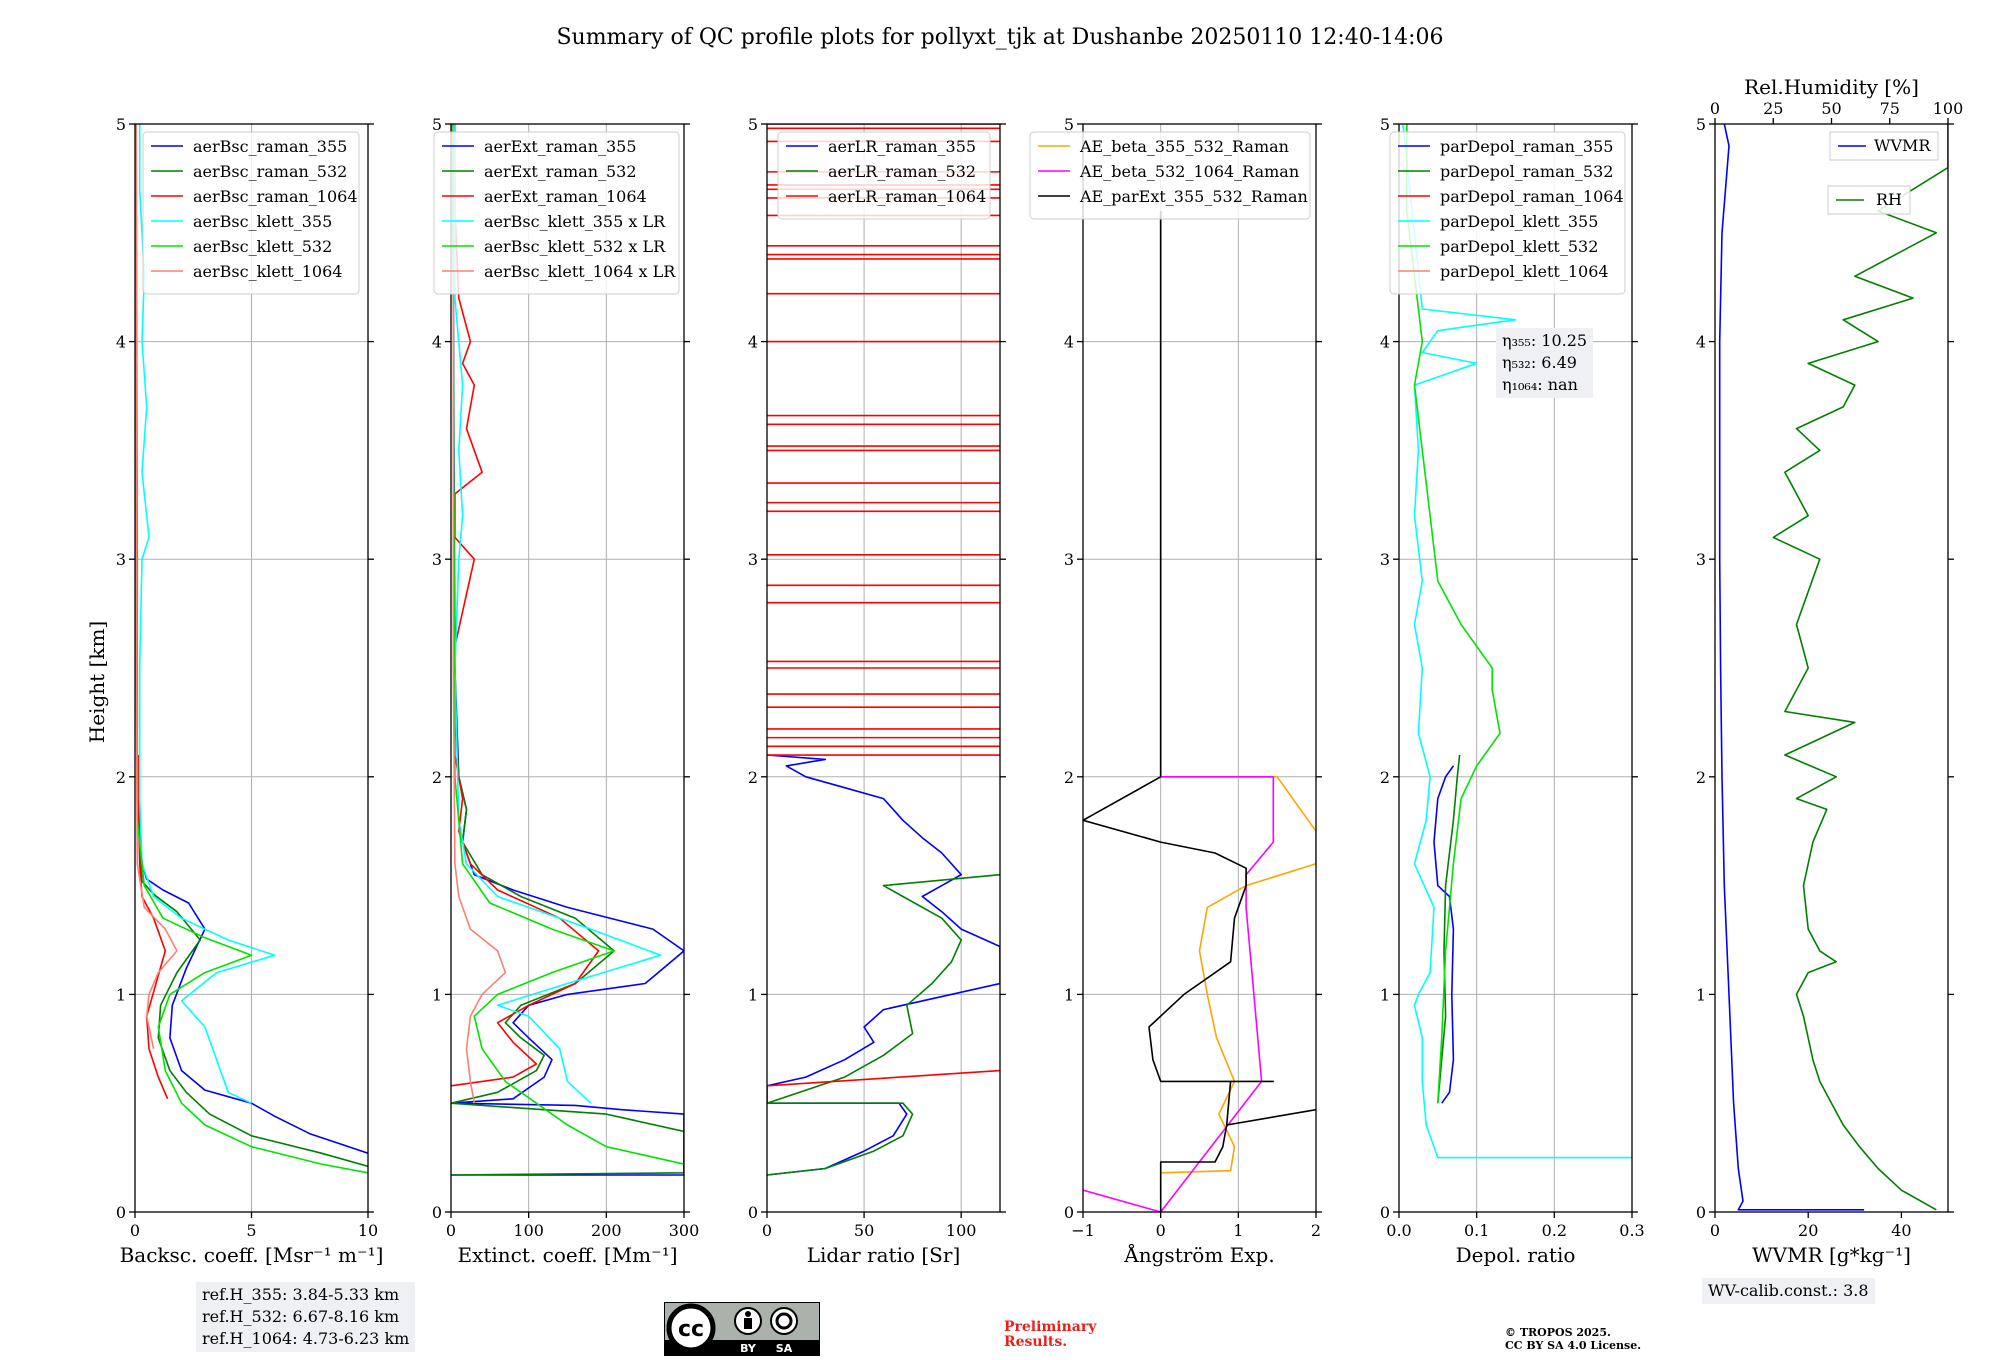 This screenshot has width=2000, height=1360. Describe the element at coordinates (1524, 271) in the screenshot. I see `legend-label: parDepol_klett_1064` at that location.